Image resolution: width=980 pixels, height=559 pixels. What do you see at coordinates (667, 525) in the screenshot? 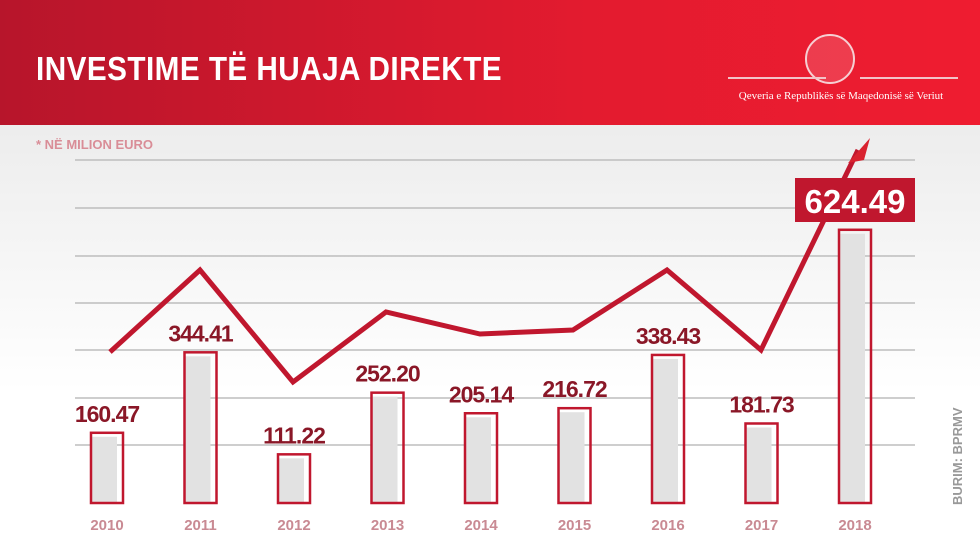
I see `x-tick-label: 2016` at bounding box center [667, 525].